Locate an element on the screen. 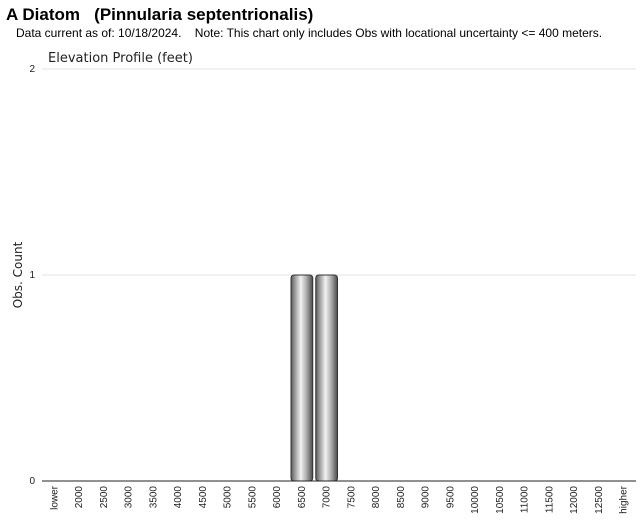  x-tick-label: 4500 is located at coordinates (203, 497).